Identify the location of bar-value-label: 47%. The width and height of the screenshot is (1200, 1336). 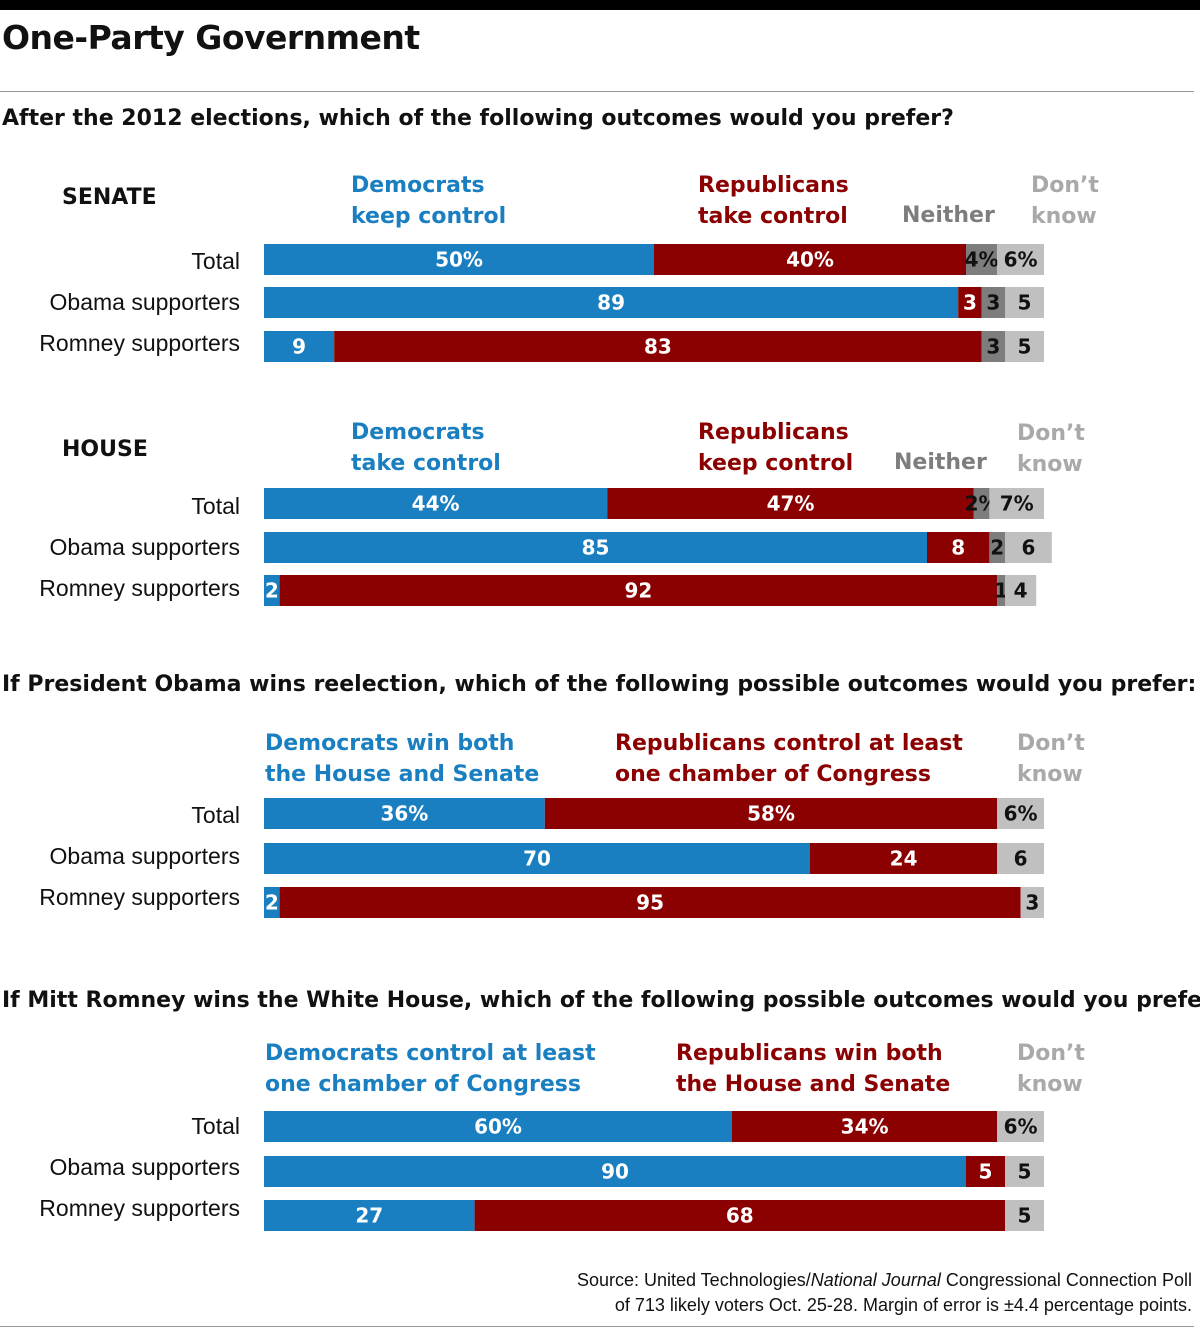
(791, 504).